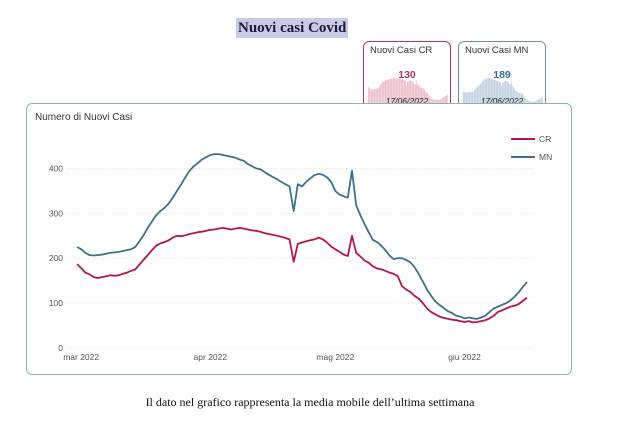 The image size is (620, 441). I want to click on kpi-card-cr: Nuovi Casi CR 130 17/06/2022, so click(407, 78).